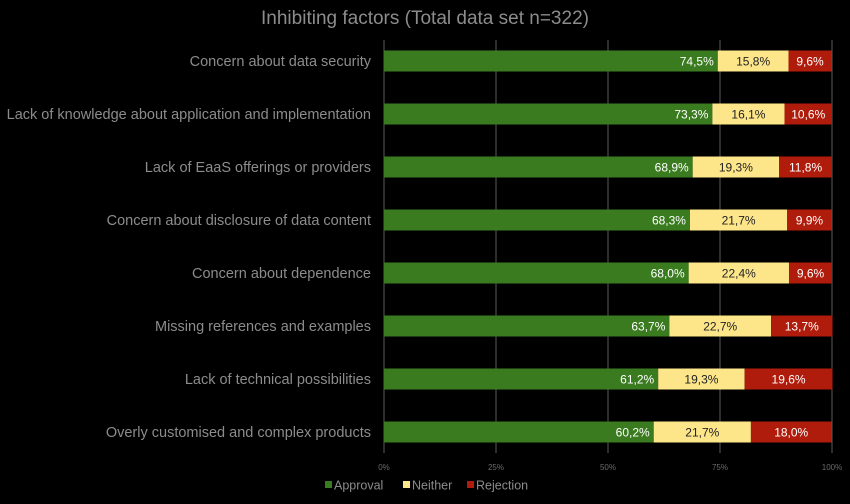  Describe the element at coordinates (258, 168) in the screenshot. I see `category-label: Lack of EaaS offerings or providers` at that location.